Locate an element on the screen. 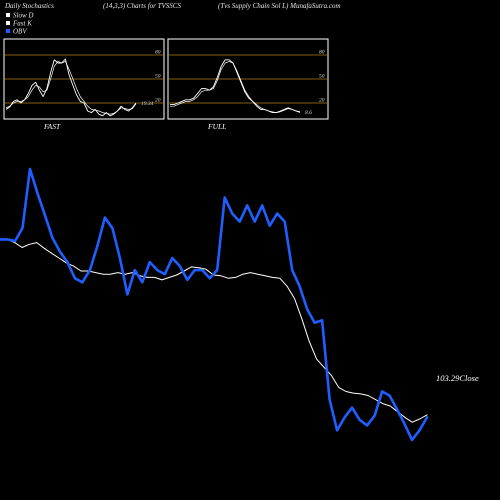 This screenshot has width=500, height=500. fast-stochastic-panel: 20 50 80 19.34 is located at coordinates (84, 79).